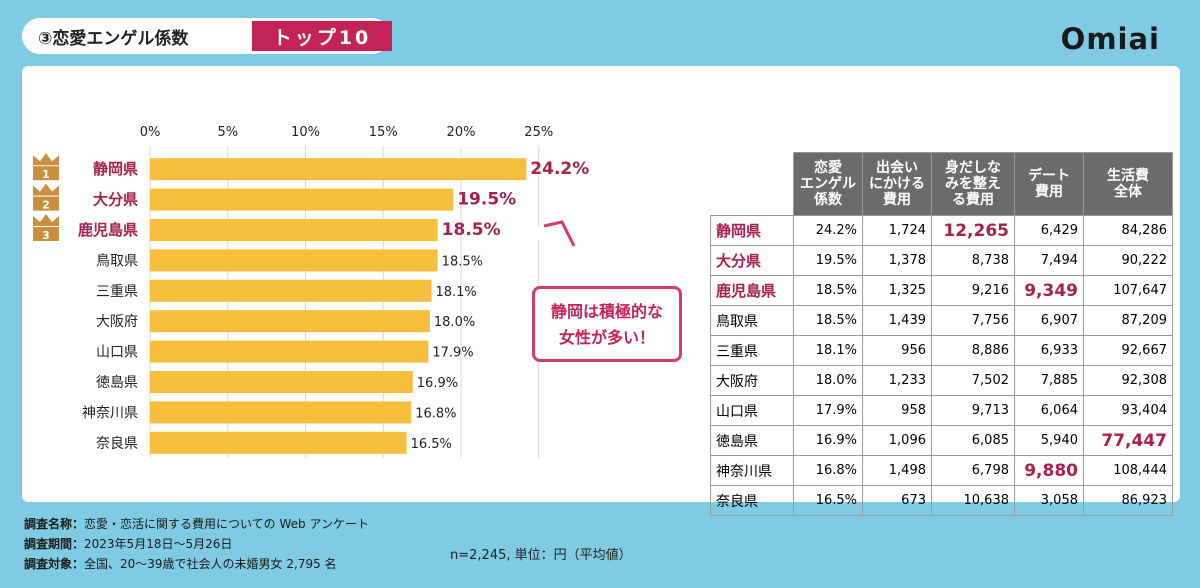 The width and height of the screenshot is (1200, 588). Describe the element at coordinates (752, 410) in the screenshot. I see `table-pref-cell: 山口県` at that location.